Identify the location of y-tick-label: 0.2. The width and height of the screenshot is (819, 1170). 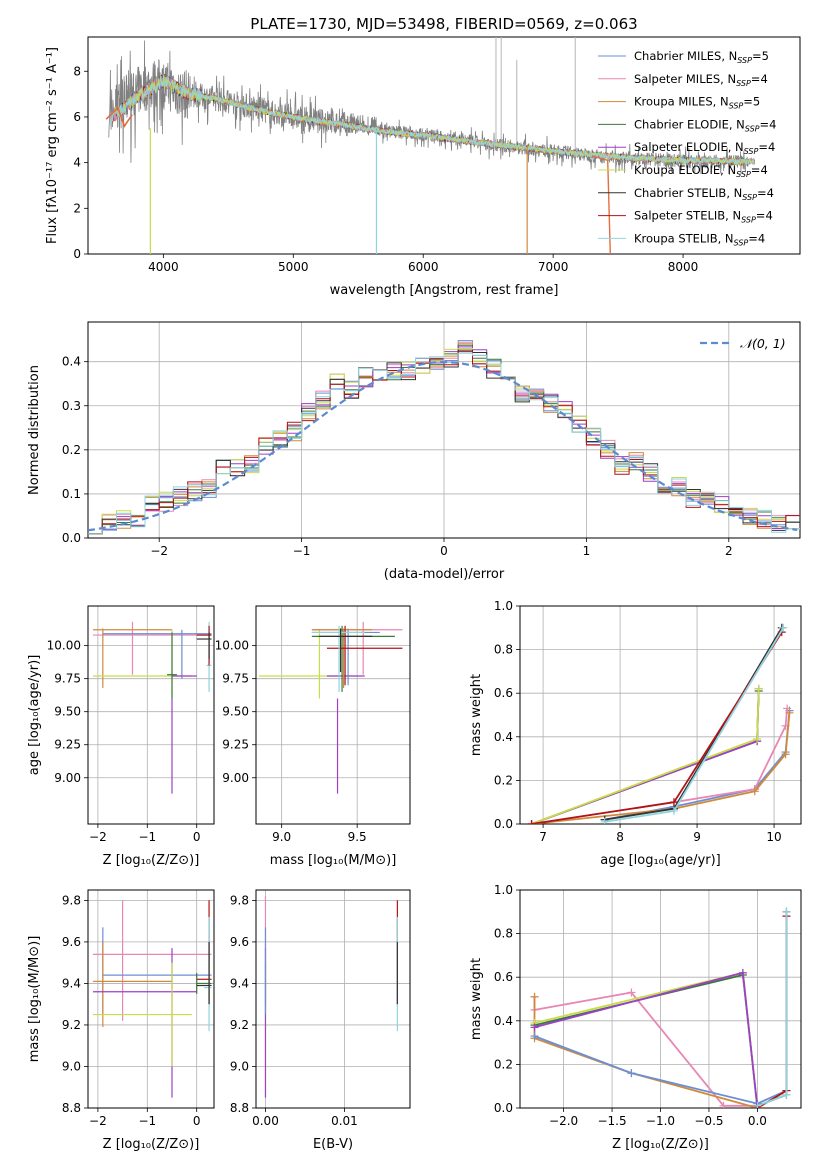
(503, 780).